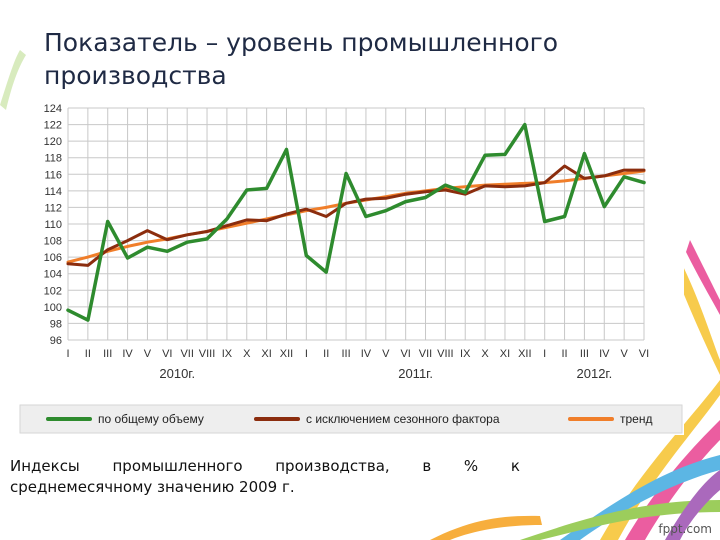 The height and width of the screenshot is (540, 720). What do you see at coordinates (107, 354) in the screenshot?
I see `x-tick-label: III` at bounding box center [107, 354].